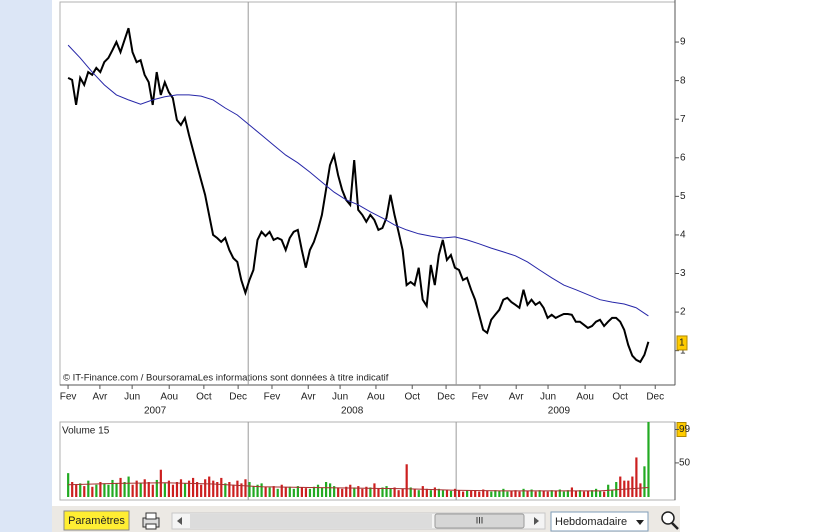 The image size is (837, 532). What do you see at coordinates (640, 522) in the screenshot?
I see `select-arrow` at bounding box center [640, 522].